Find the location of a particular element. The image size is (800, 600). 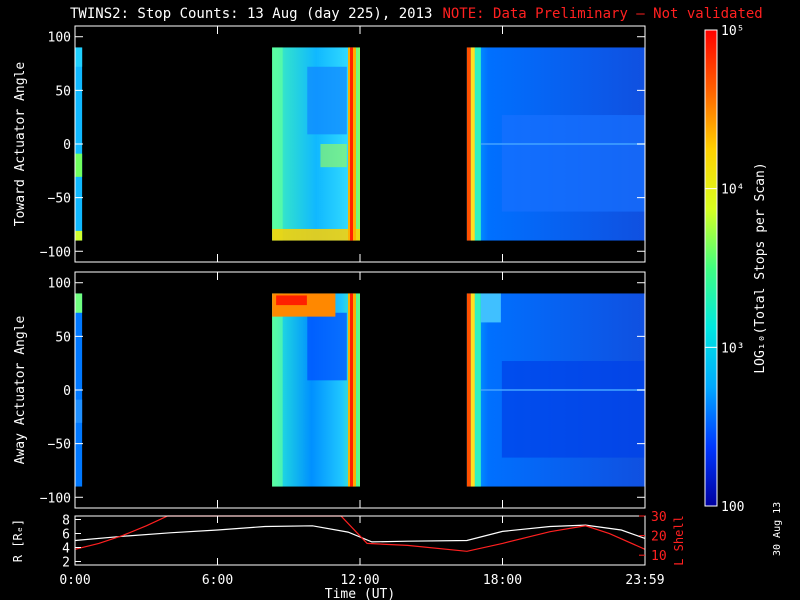

left-y-tick-label: 4 is located at coordinates (66, 549).